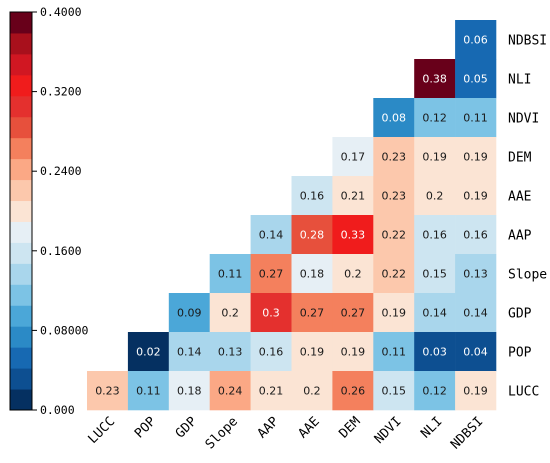 The height and width of the screenshot is (463, 550). I want to click on column-label: GDP, so click(186, 427).